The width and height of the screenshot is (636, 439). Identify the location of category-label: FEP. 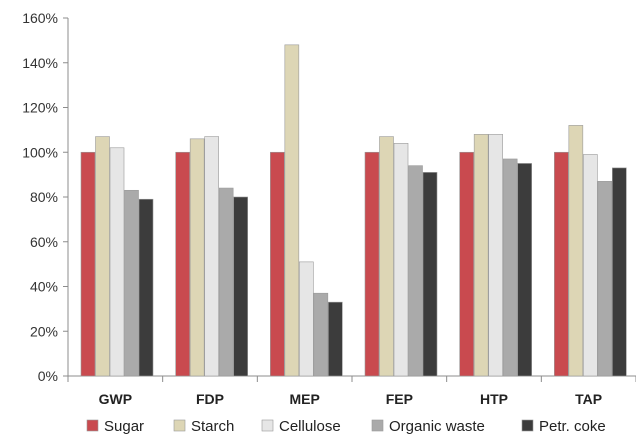
(399, 399).